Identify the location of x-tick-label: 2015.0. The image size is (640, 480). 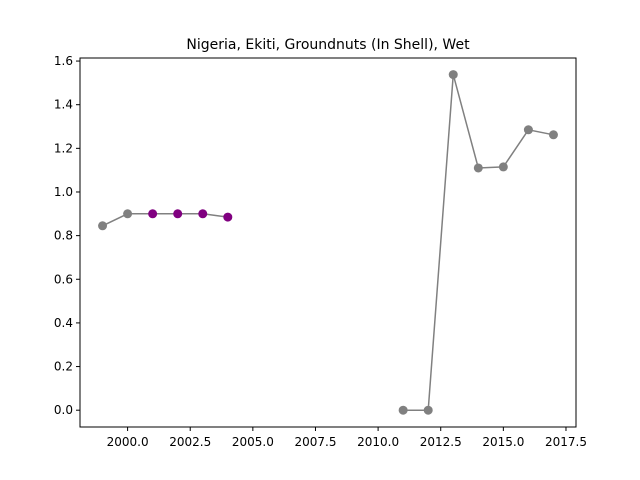
(503, 442).